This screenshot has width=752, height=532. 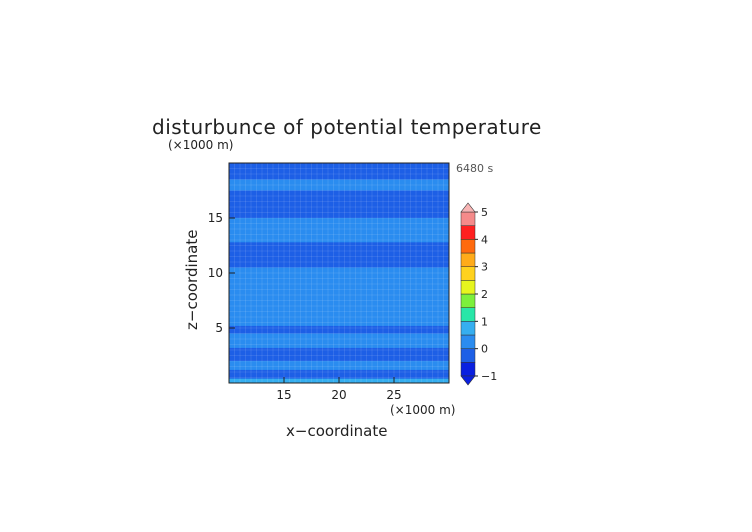 I want to click on x-axis-label: x−coordinate, so click(x=336, y=431).